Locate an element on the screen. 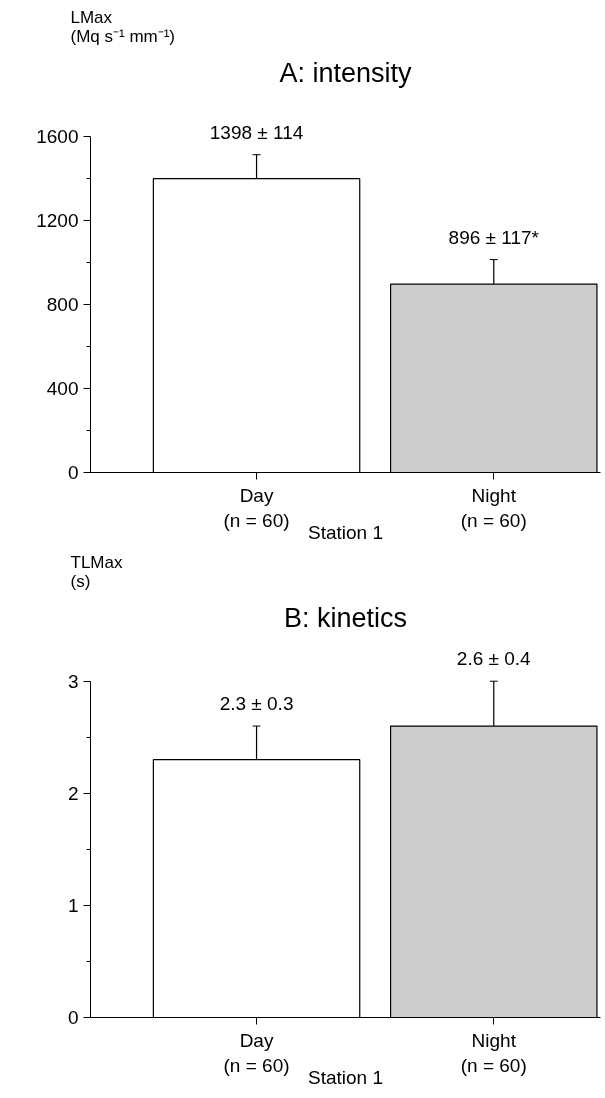  data-label: 2.6 ± 0.4 is located at coordinates (494, 659).